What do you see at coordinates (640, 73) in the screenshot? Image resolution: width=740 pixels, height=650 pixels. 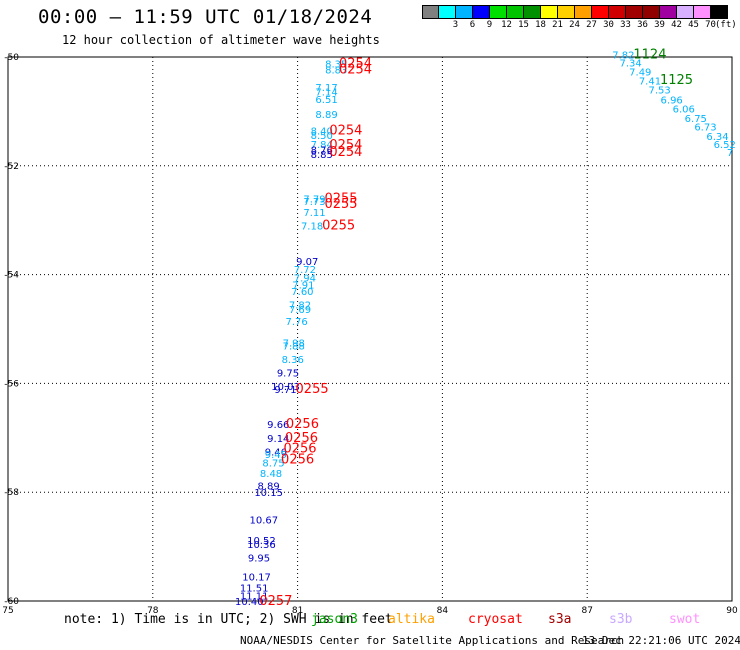 I see `swh-value-label: 7.49` at bounding box center [640, 73].